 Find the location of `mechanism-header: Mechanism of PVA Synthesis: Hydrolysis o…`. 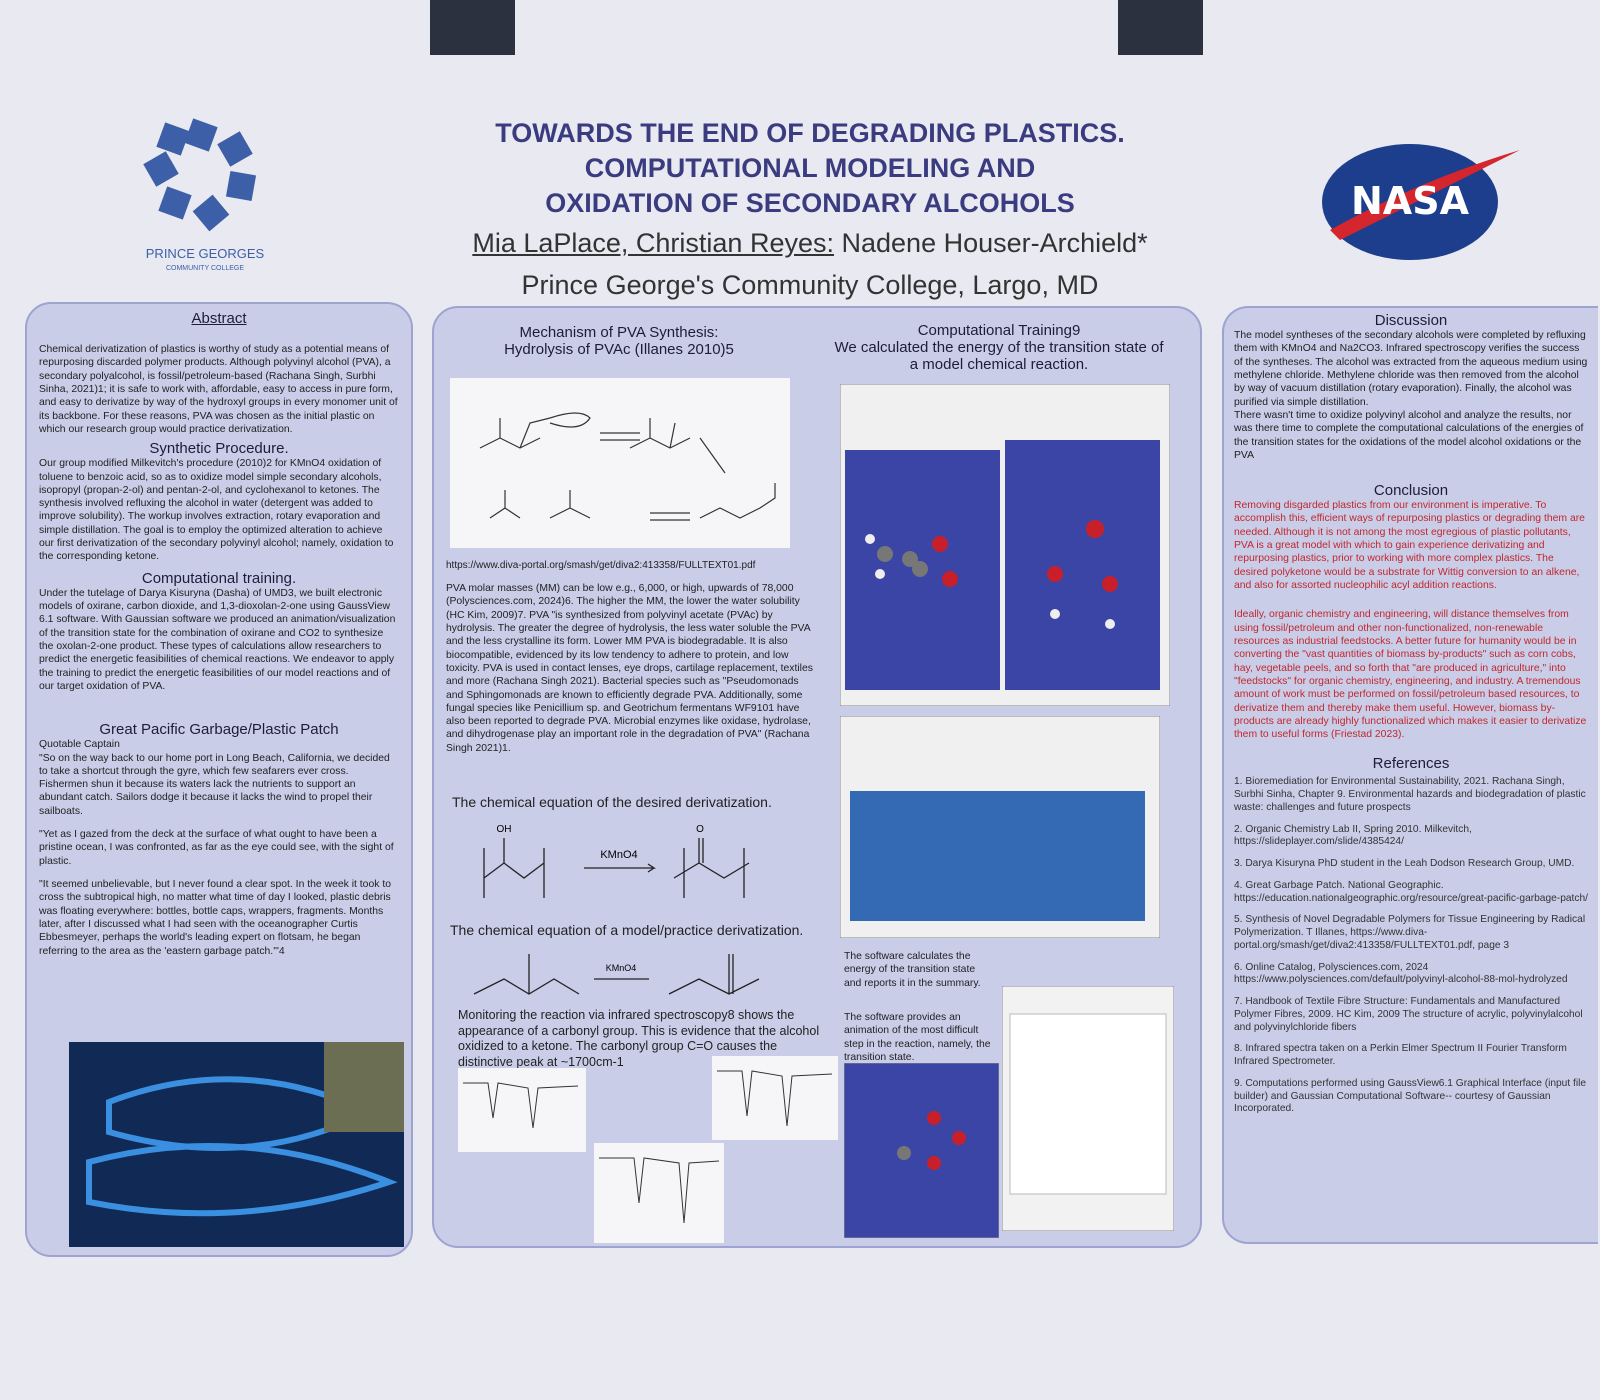

mechanism-header: Mechanism of PVA Synthesis: Hydrolysis o… is located at coordinates (619, 341).